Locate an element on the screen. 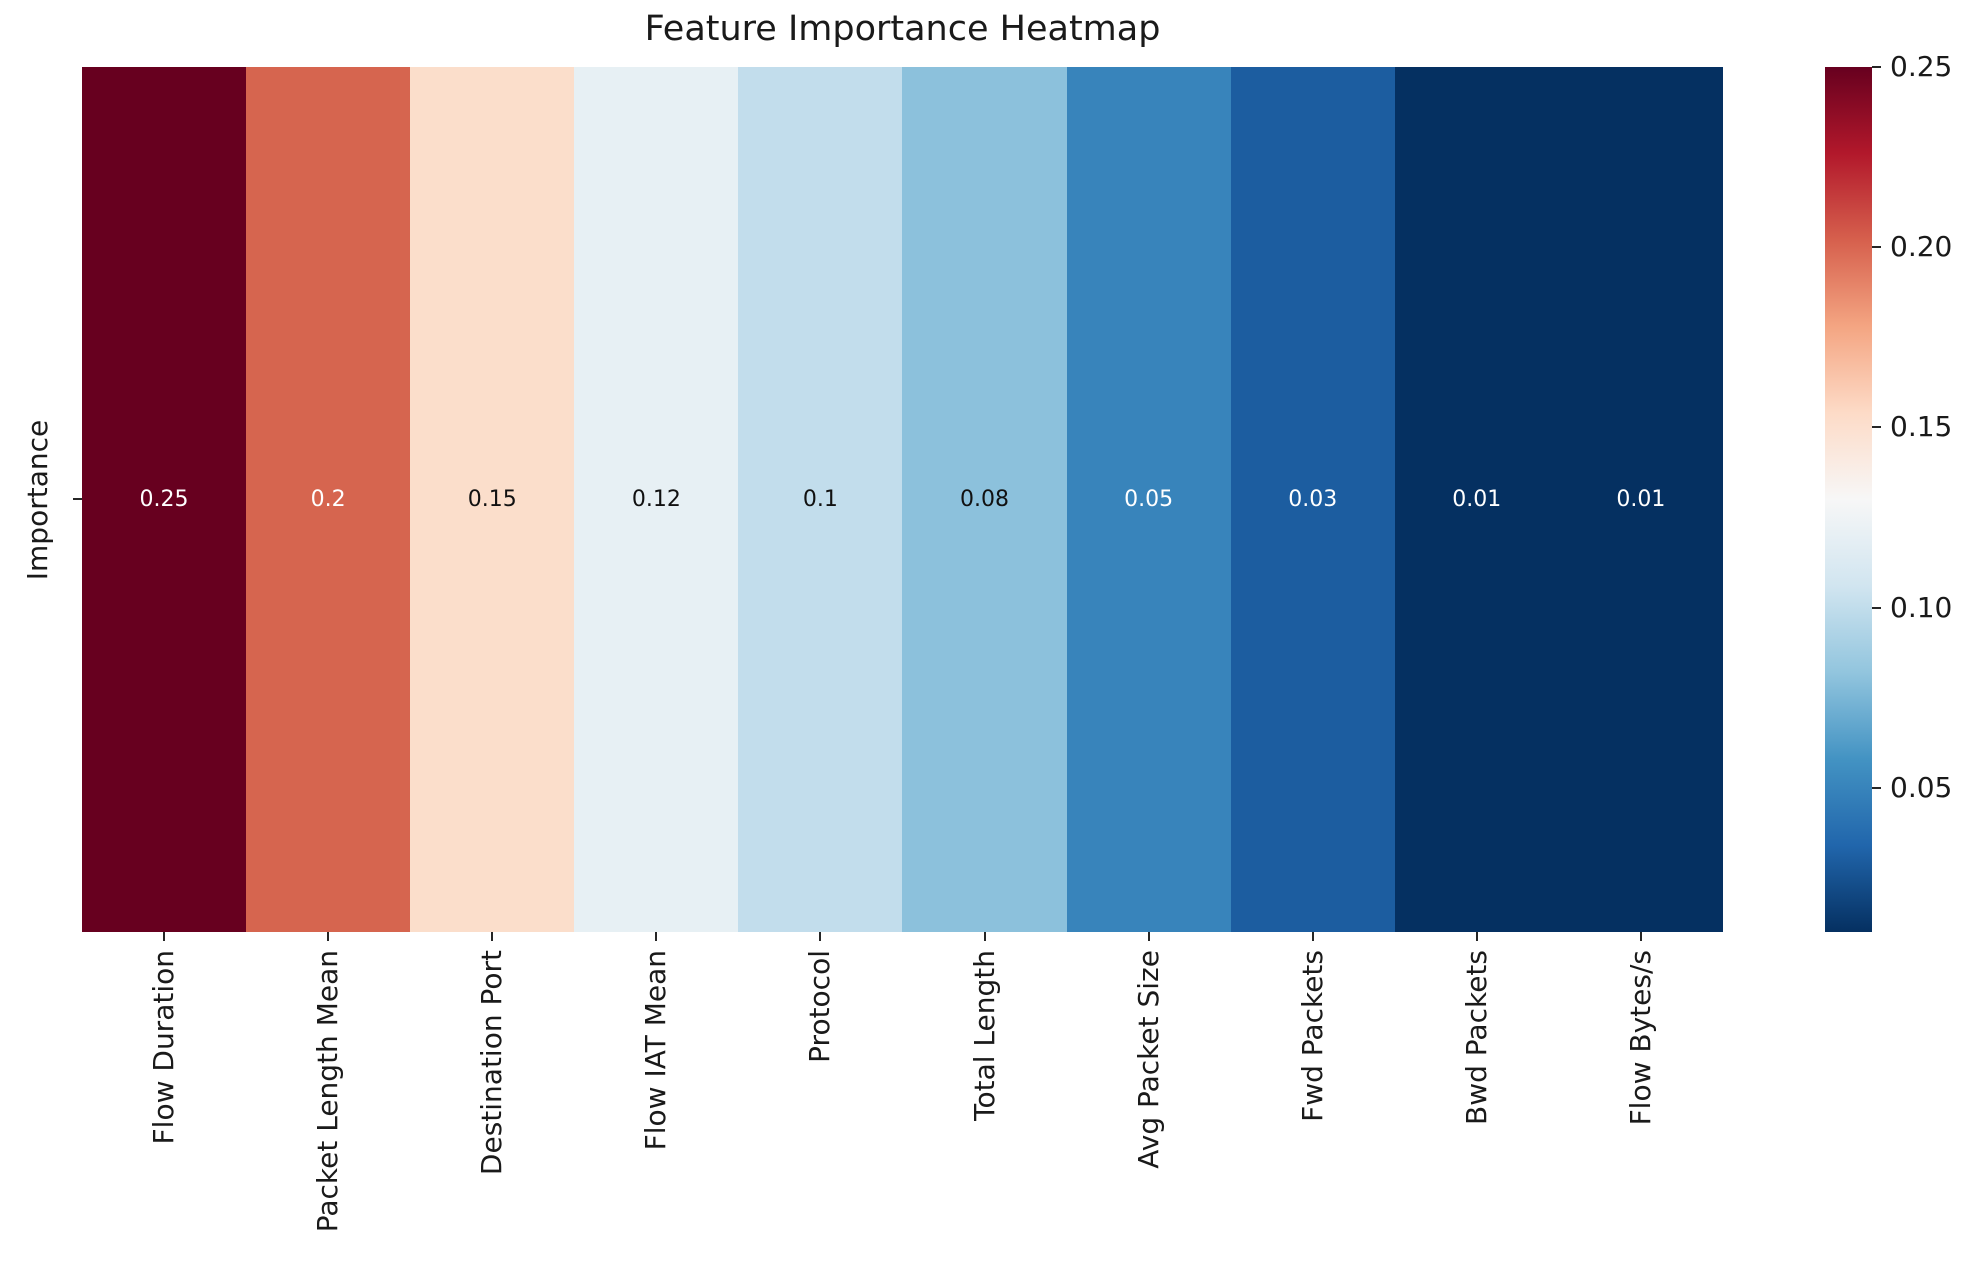 Image resolution: width=1980 pixels, height=1275 pixels. x-tick-label: Total Length is located at coordinates (984, 1035).